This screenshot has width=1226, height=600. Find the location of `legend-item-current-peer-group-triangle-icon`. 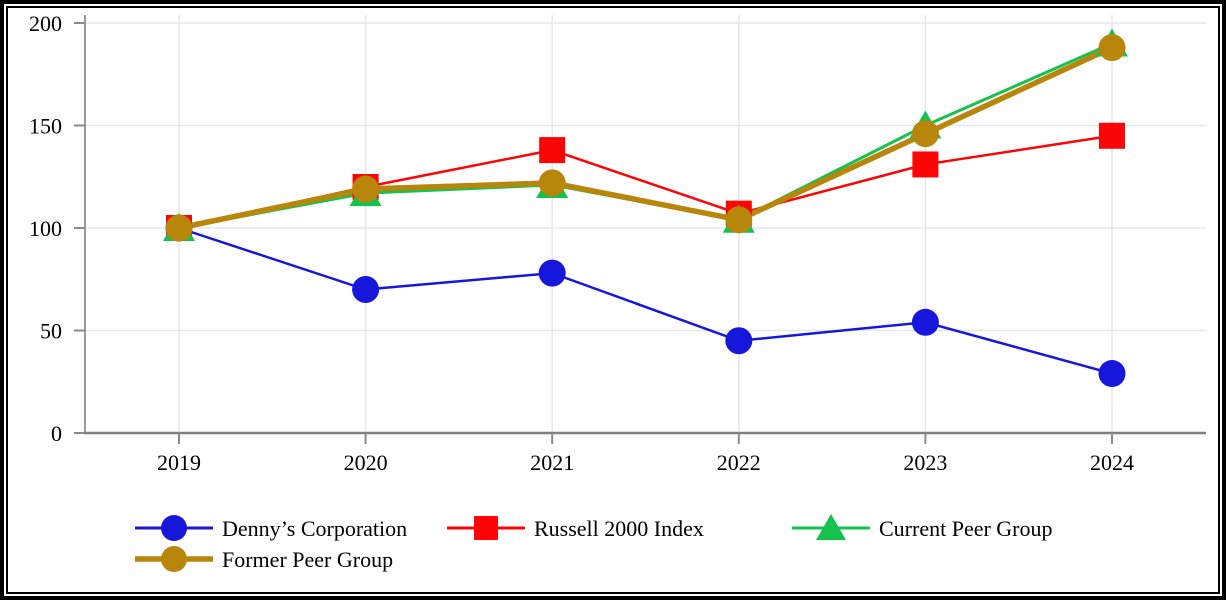

legend-item-current-peer-group-triangle-icon is located at coordinates (831, 527).